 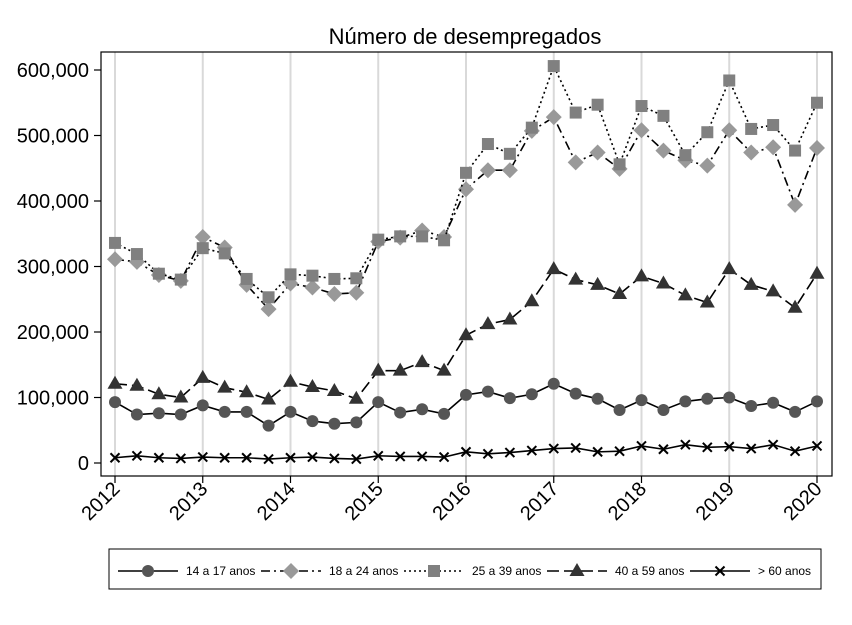 What do you see at coordinates (220, 571) in the screenshot?
I see `legend-label: 14 a 17 anos` at bounding box center [220, 571].